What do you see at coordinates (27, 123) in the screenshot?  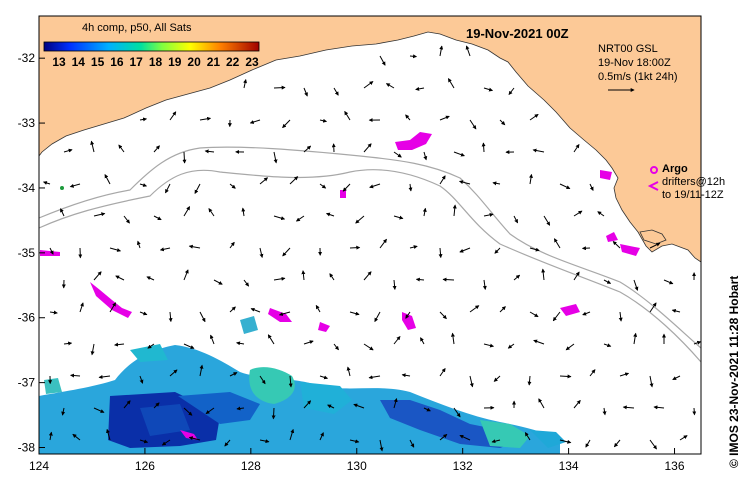 I see `y-tick-label: -33` at bounding box center [27, 123].